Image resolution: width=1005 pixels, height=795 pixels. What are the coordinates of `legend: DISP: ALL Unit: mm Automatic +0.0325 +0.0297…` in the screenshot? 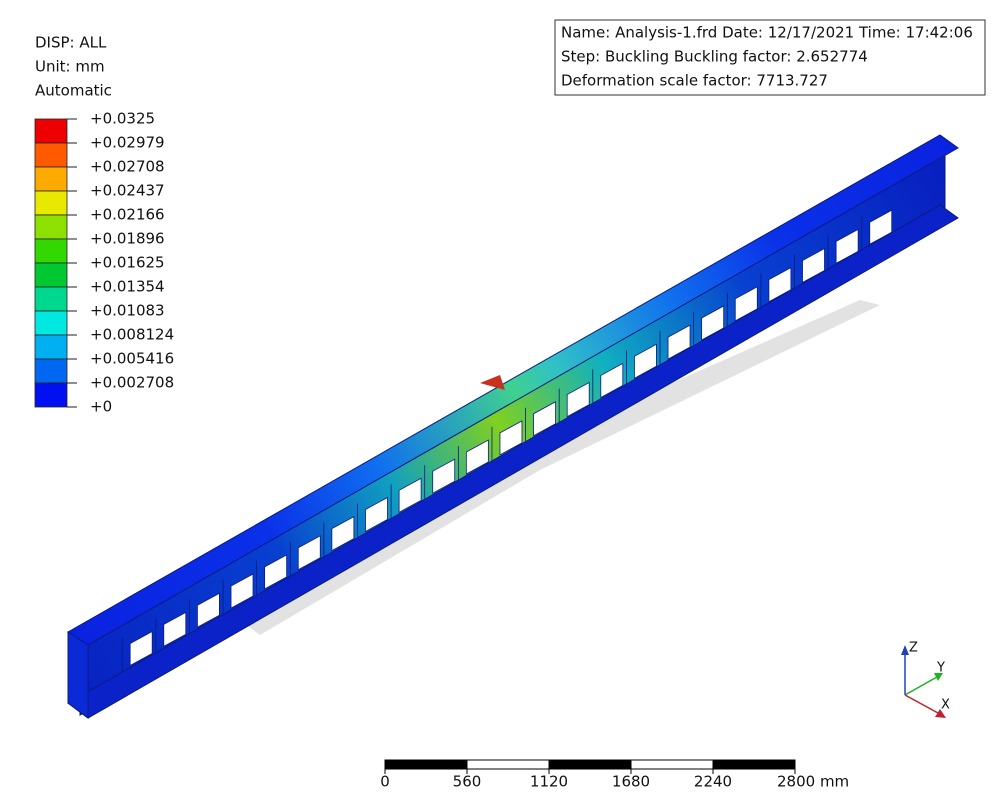 It's located at (104, 225).